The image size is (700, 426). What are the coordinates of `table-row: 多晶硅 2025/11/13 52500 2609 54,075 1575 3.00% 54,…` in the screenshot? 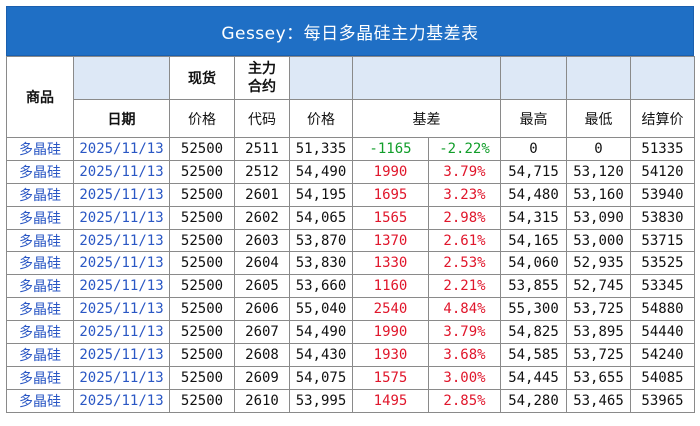 It's located at (350, 377).